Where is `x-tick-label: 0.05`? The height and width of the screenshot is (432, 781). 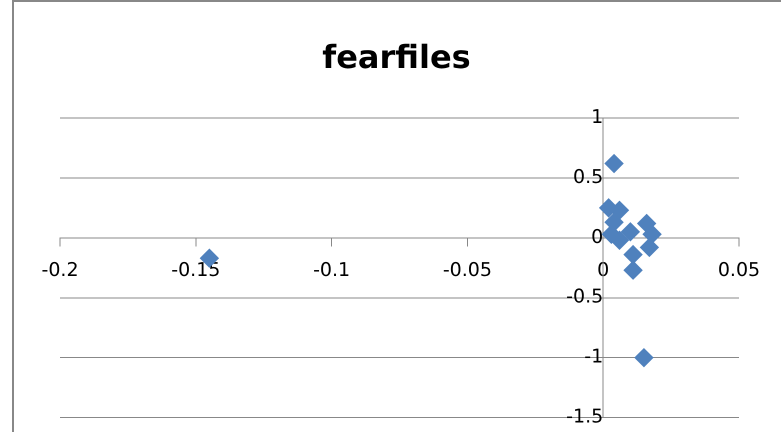 x-tick-label: 0.05 is located at coordinates (739, 270).